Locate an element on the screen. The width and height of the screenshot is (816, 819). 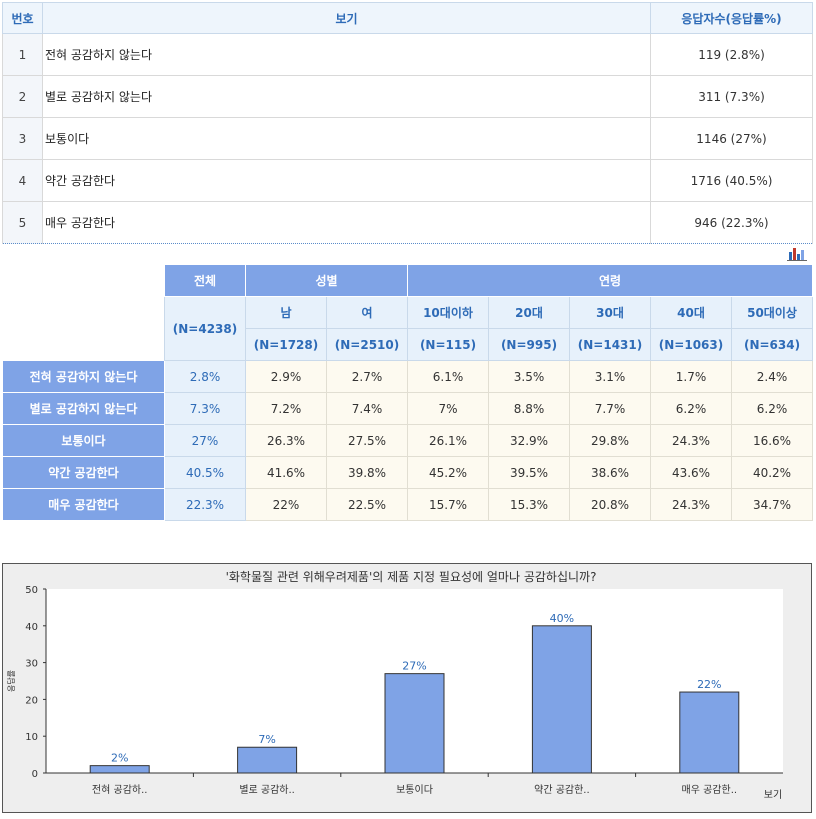
option-label: 보통이다 is located at coordinates (346, 138).